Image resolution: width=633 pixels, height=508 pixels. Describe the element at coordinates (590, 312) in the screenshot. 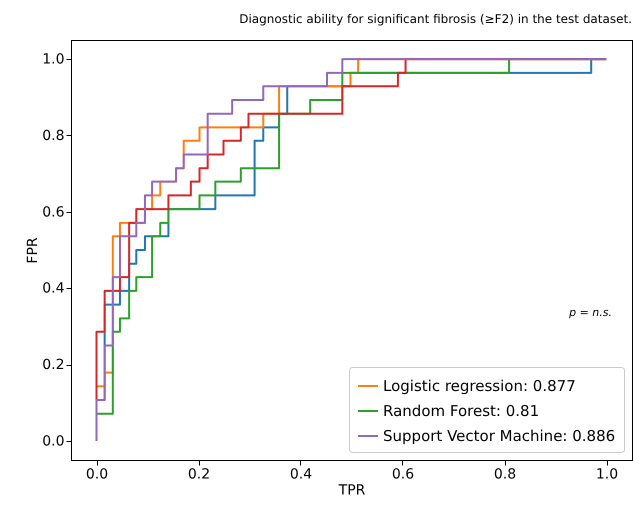

I see `annotation: p = n.s.` at that location.